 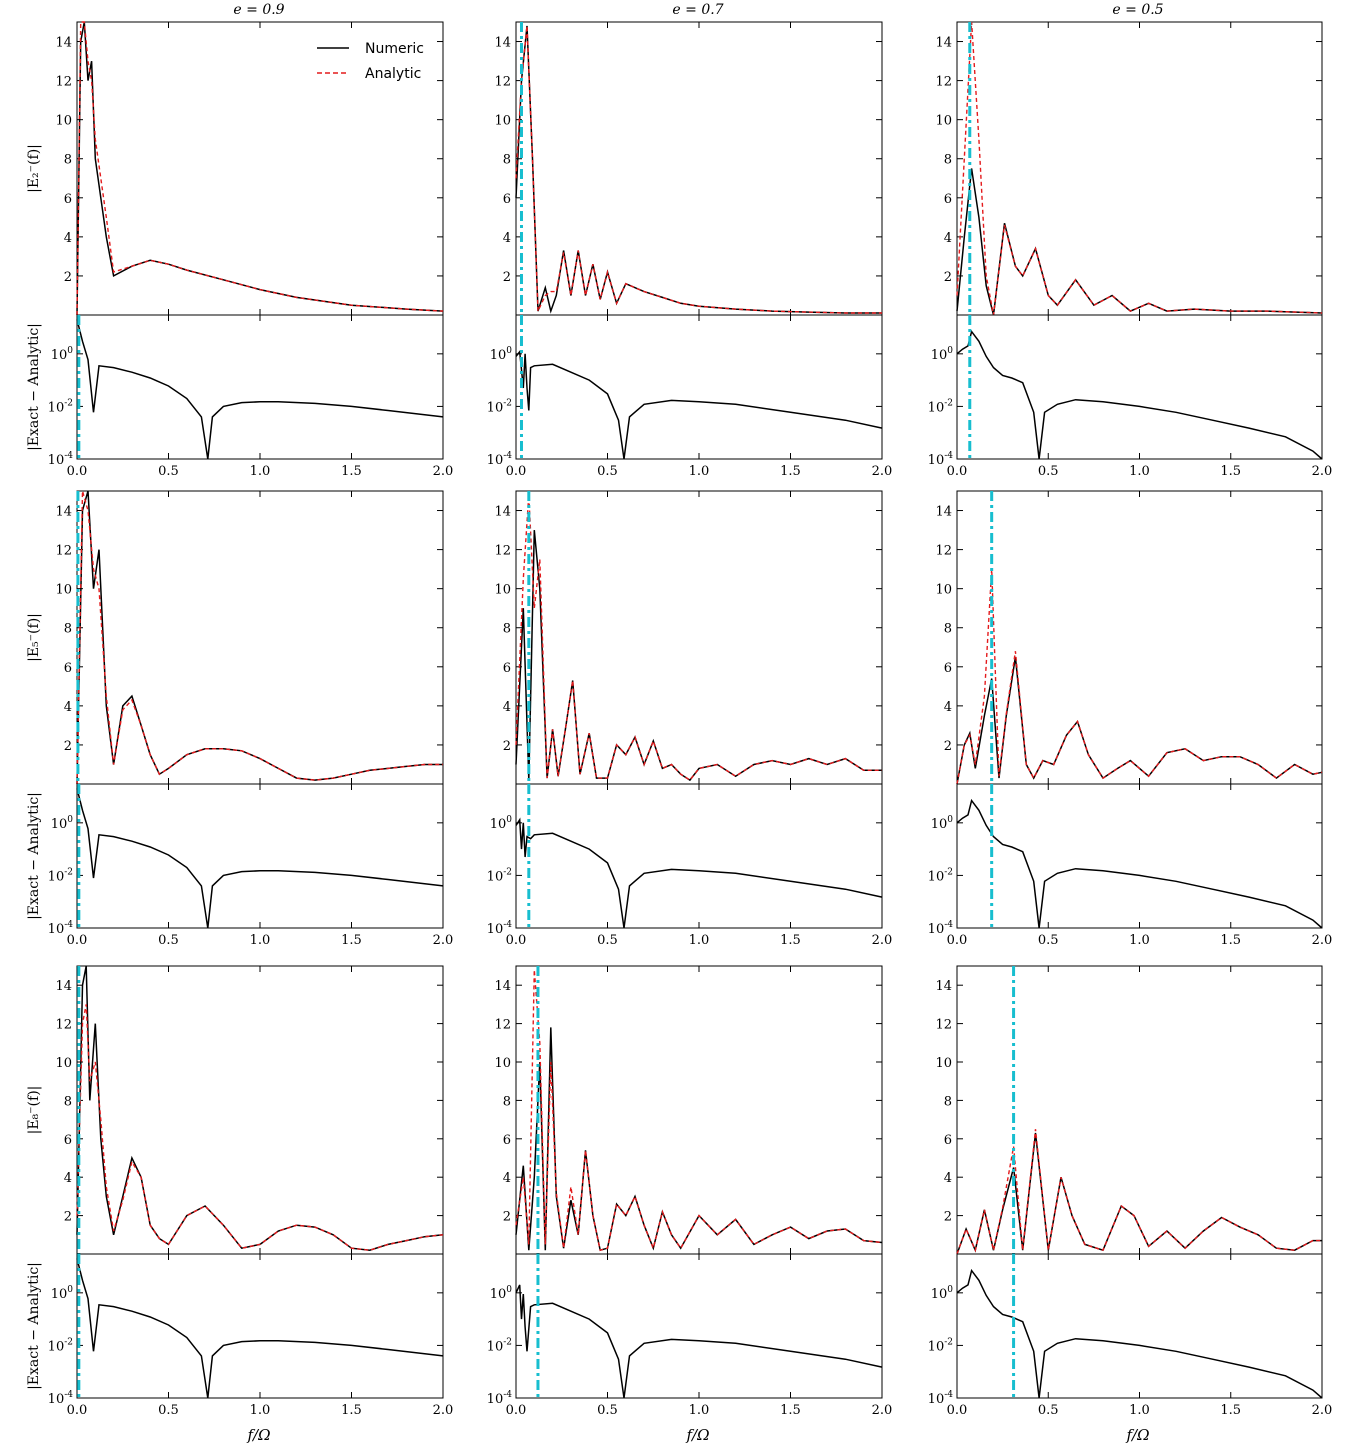 What do you see at coordinates (507, 199) in the screenshot?
I see `y-tick-label-r1c2-top: 6` at bounding box center [507, 199].